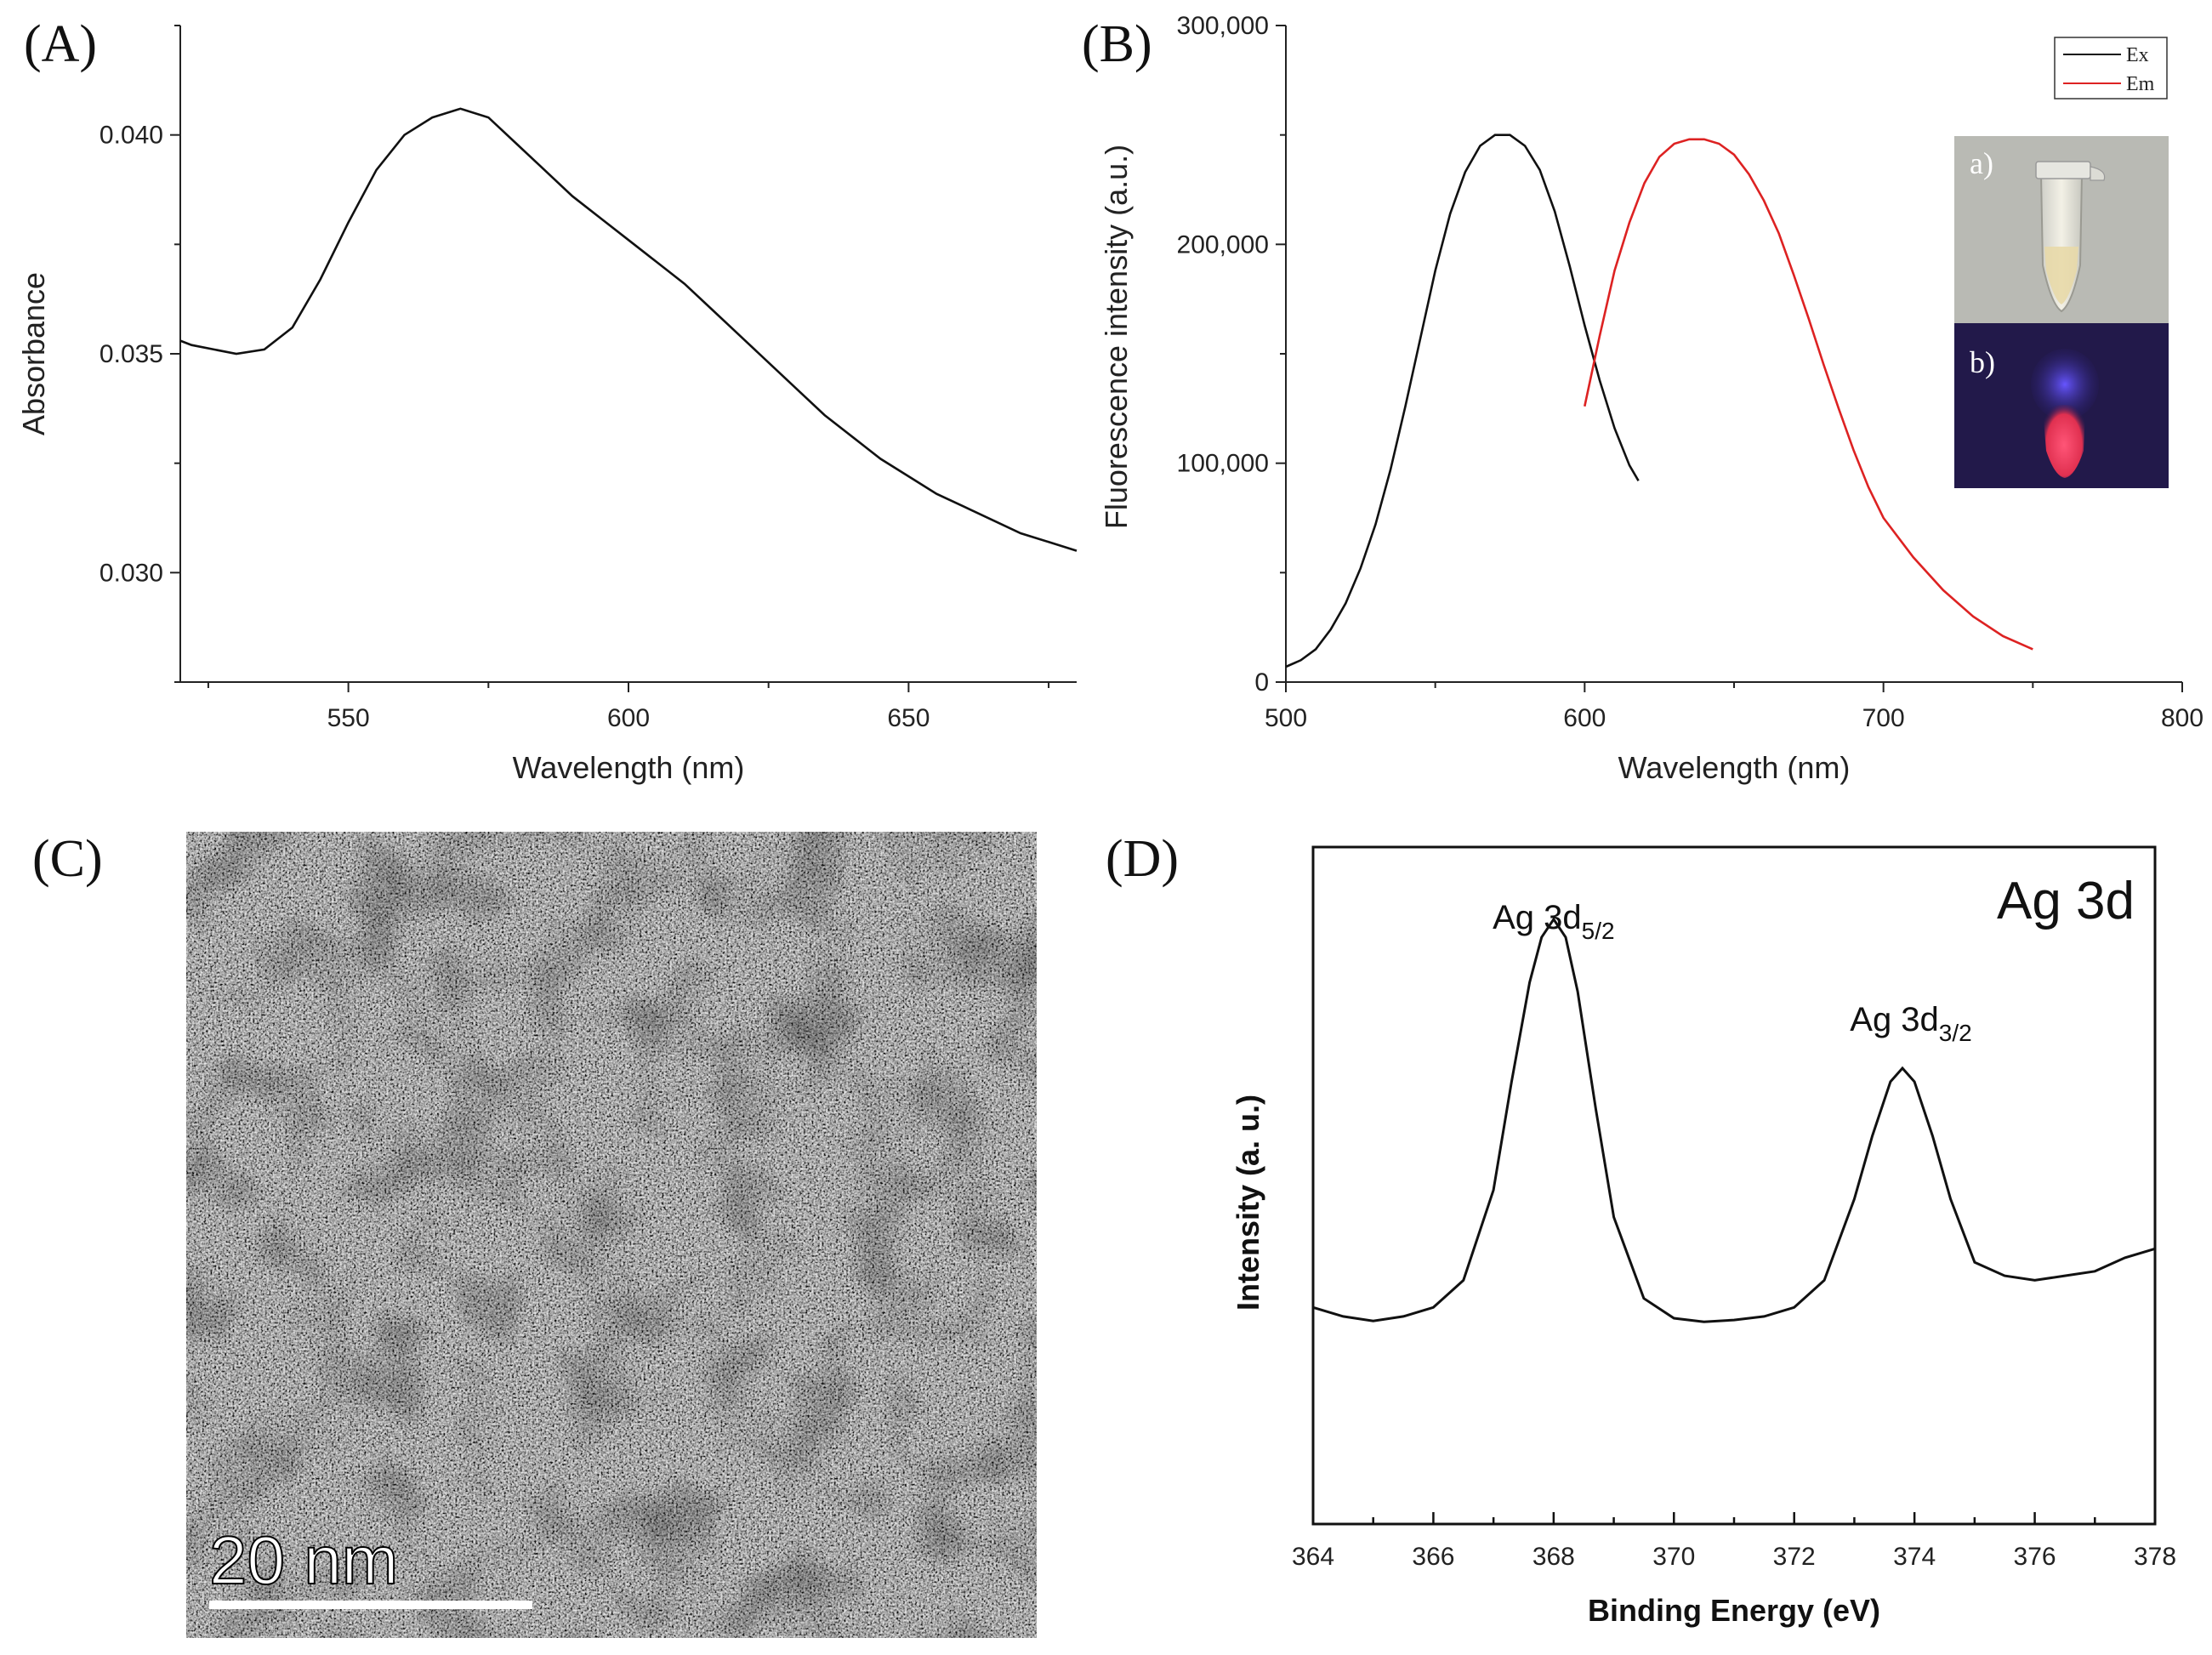  I want to click on panel-label-b: (B), so click(1117, 44).